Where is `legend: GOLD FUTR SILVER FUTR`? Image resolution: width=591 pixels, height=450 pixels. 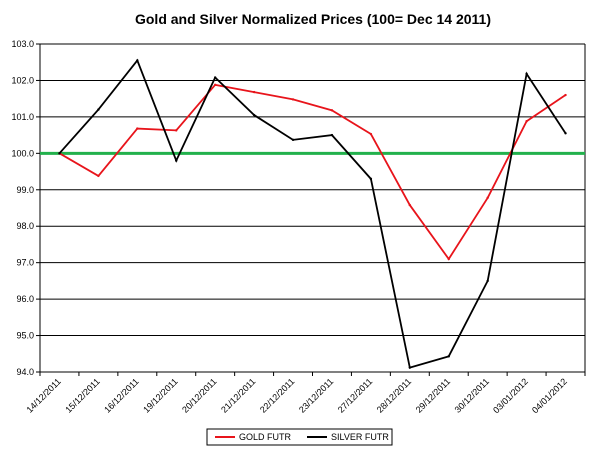 legend: GOLD FUTR SILVER FUTR is located at coordinates (299, 437).